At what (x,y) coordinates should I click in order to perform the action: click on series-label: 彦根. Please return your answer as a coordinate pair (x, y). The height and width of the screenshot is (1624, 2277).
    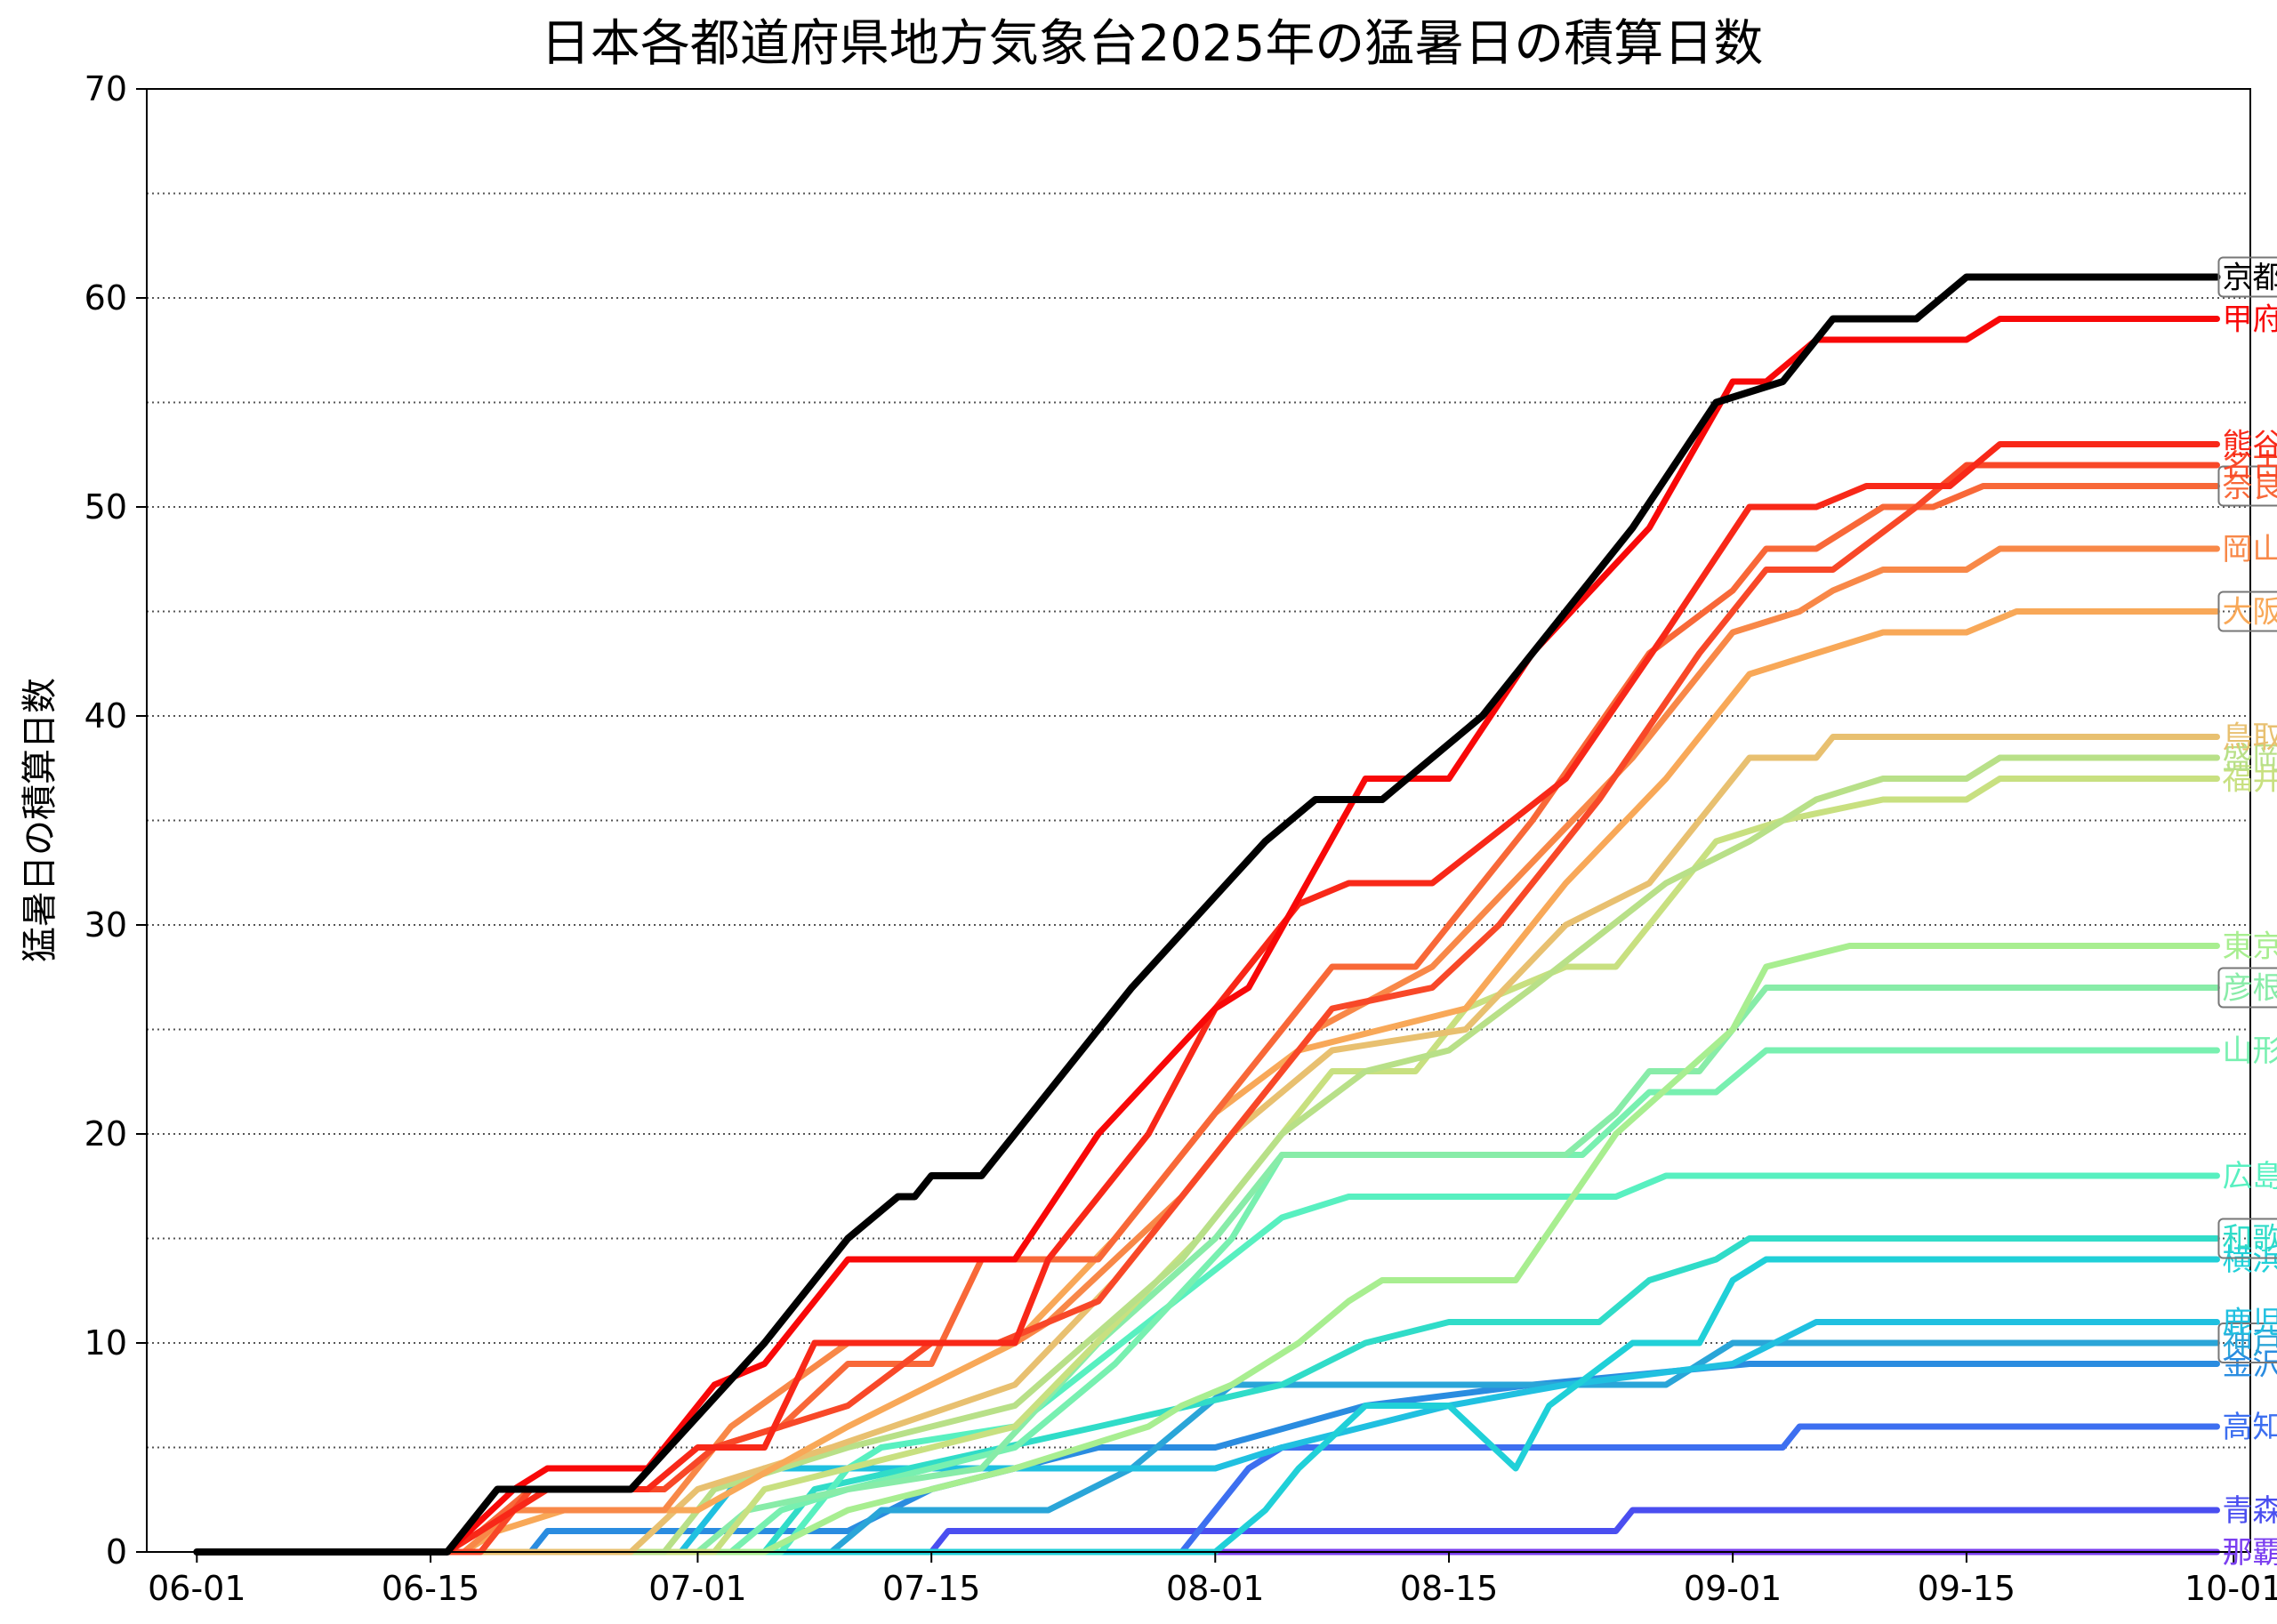
    Looking at the image, I should click on (2247, 988).